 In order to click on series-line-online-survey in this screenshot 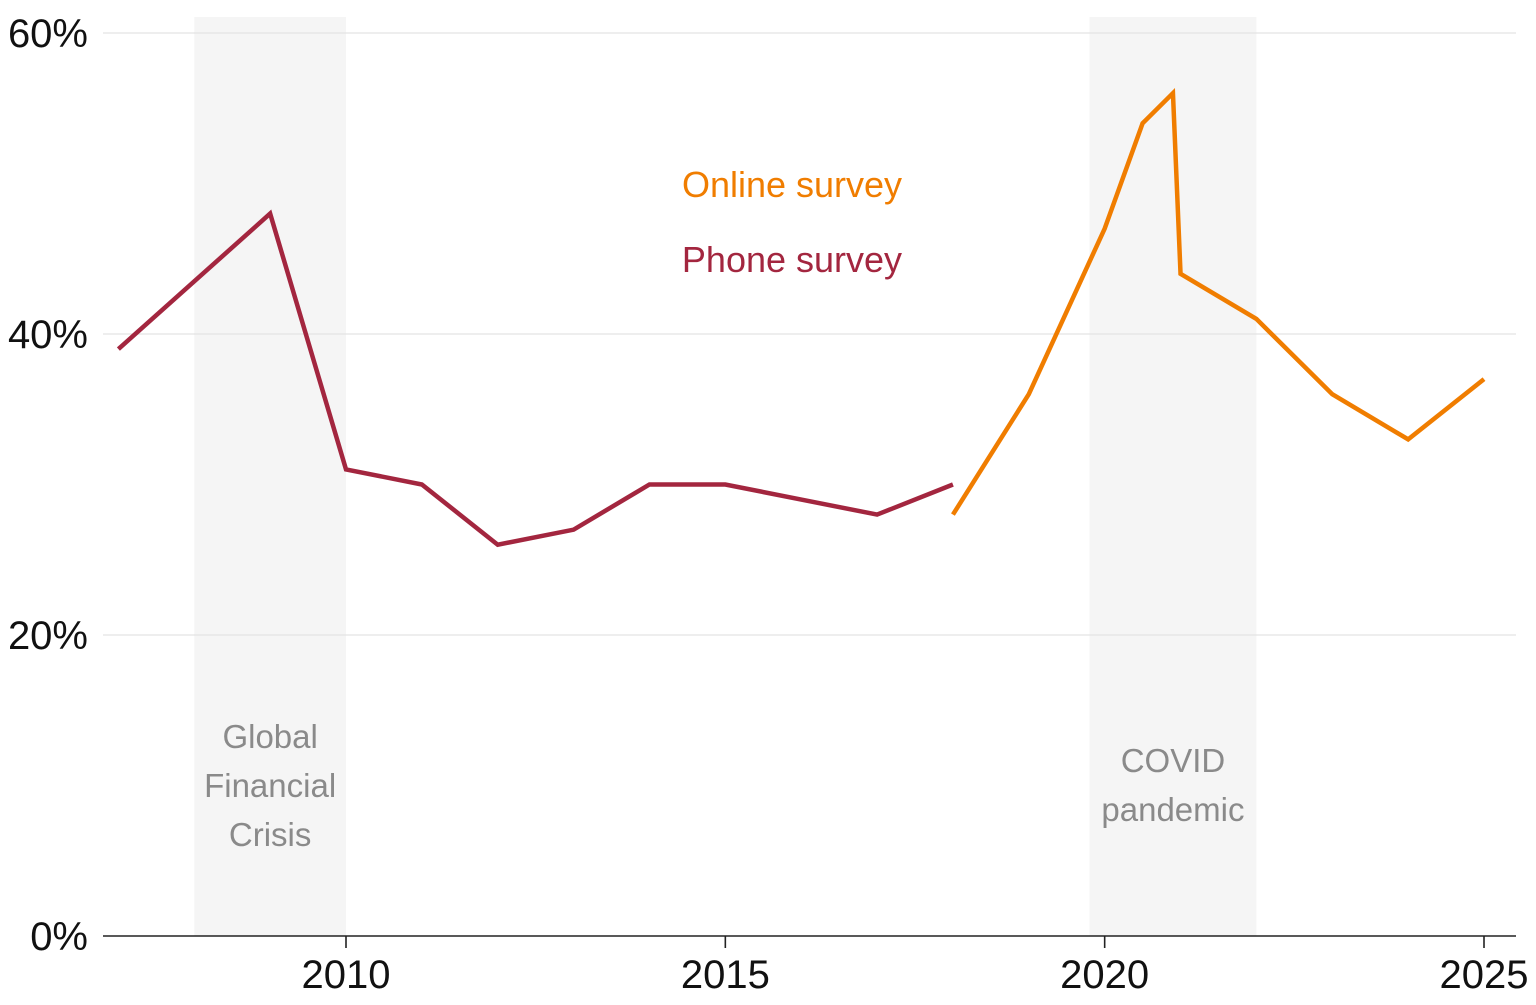, I will do `click(1218, 302)`.